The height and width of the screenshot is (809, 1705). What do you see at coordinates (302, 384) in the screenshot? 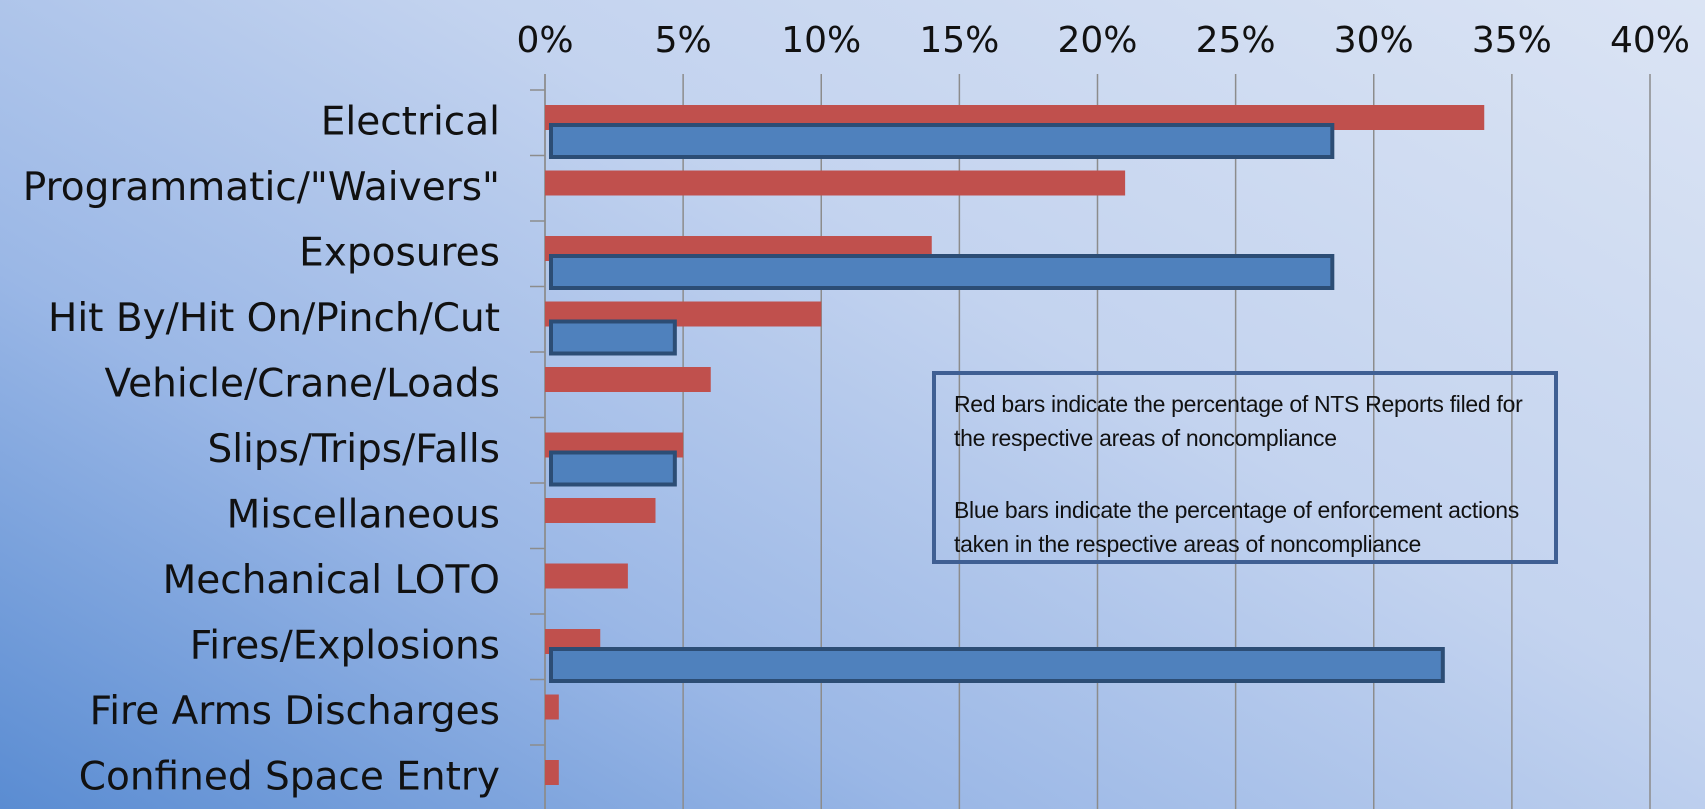
I see `category-label: Vehicle/Crane/Loads` at bounding box center [302, 384].